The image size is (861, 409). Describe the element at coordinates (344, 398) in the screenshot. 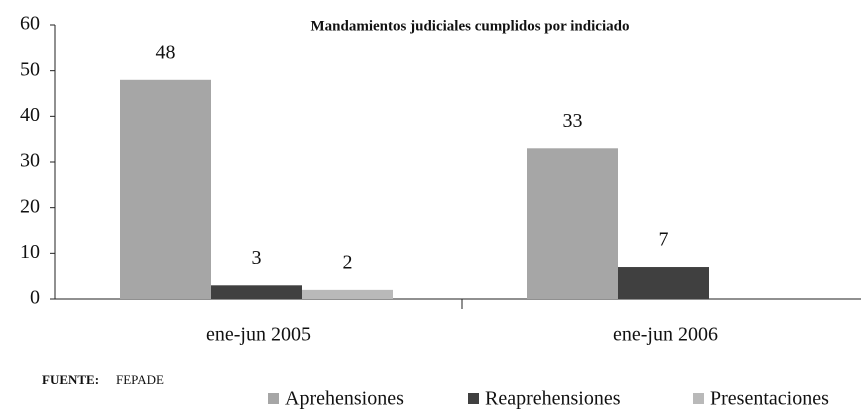

I see `legend-label: Aprehensiones` at that location.